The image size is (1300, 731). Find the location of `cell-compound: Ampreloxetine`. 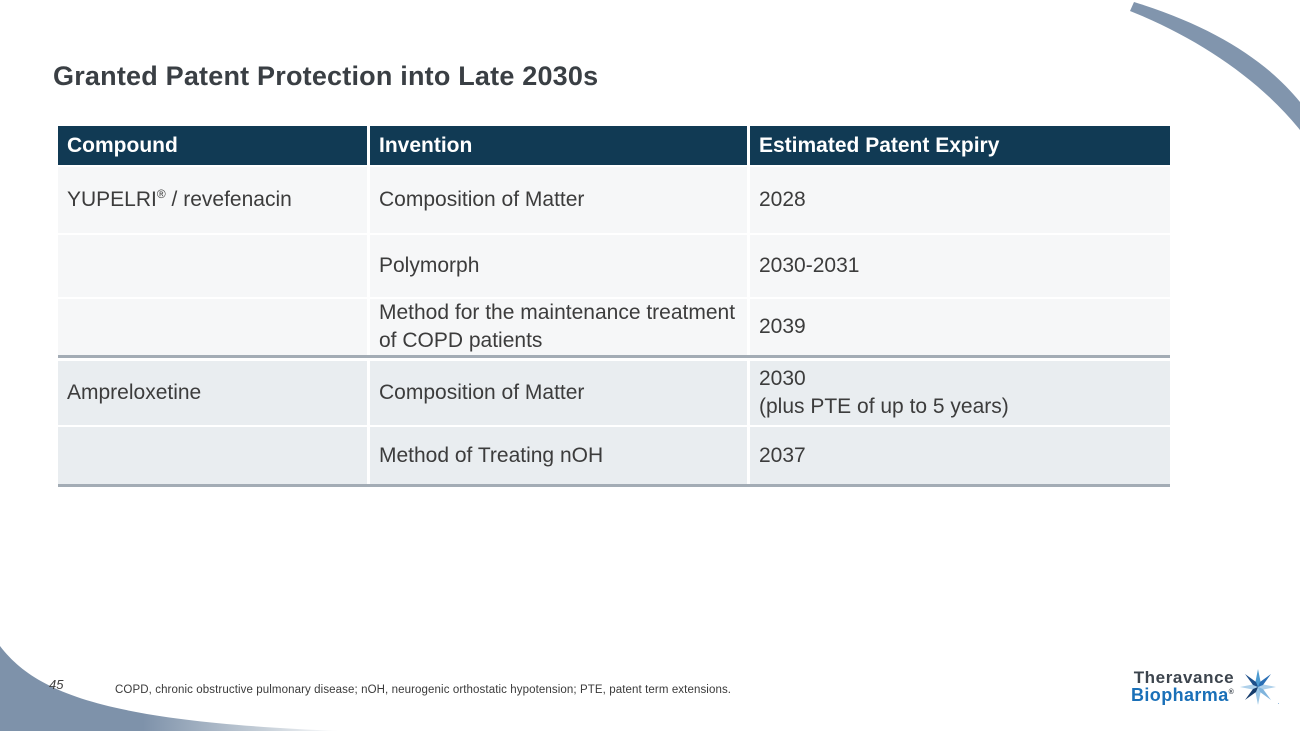

cell-compound: Ampreloxetine is located at coordinates (214, 393).